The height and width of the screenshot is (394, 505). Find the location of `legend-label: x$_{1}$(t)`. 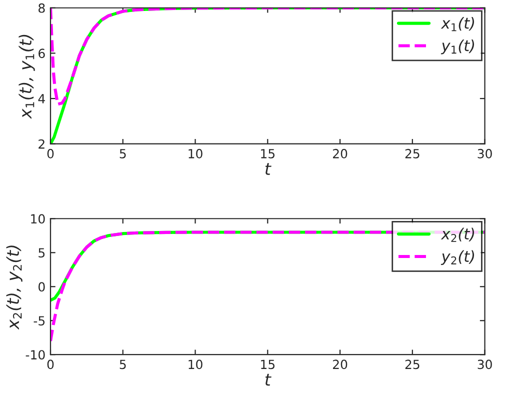

legend-label: x$_{1}$(t) is located at coordinates (457, 24).